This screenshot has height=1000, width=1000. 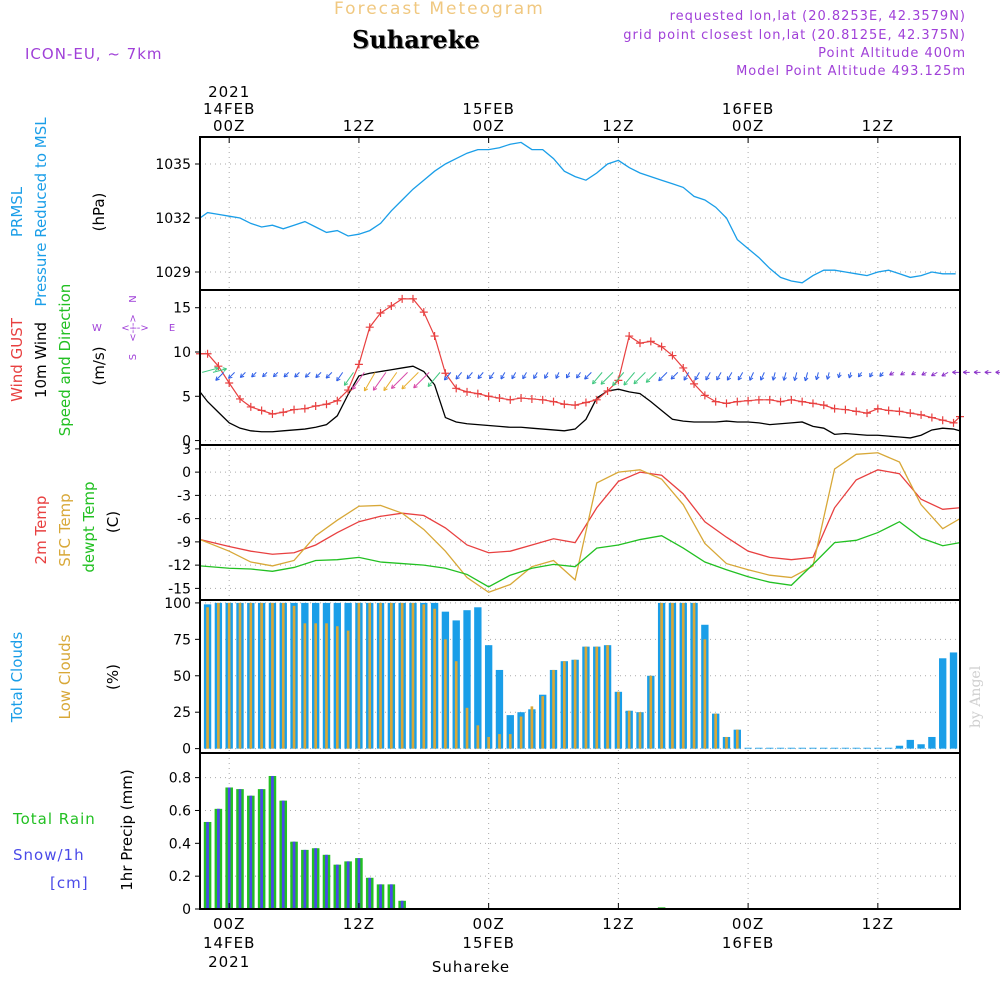 I want to click on footer-location: Suhareke, so click(x=471, y=967).